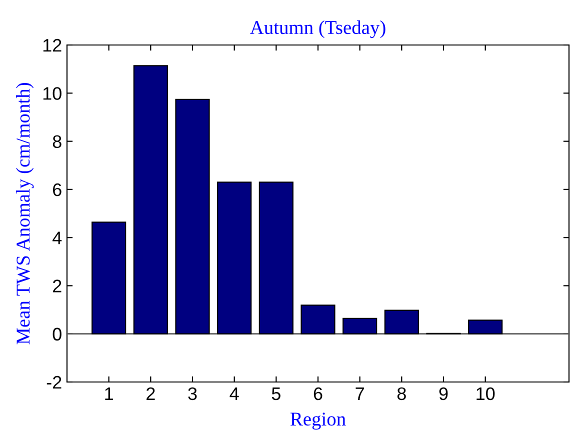 Image resolution: width=577 pixels, height=445 pixels. Describe the element at coordinates (25, 213) in the screenshot. I see `y-axis-title: Mean TWS Anomaly (cm/month)` at that location.